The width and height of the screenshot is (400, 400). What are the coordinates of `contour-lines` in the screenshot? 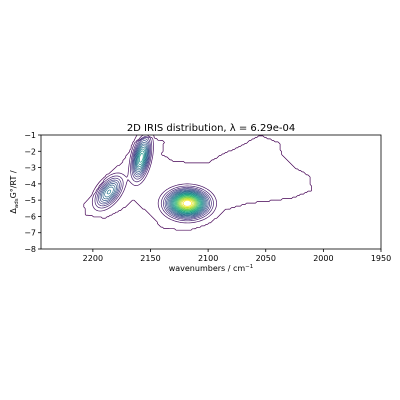 It's located at (197, 183).